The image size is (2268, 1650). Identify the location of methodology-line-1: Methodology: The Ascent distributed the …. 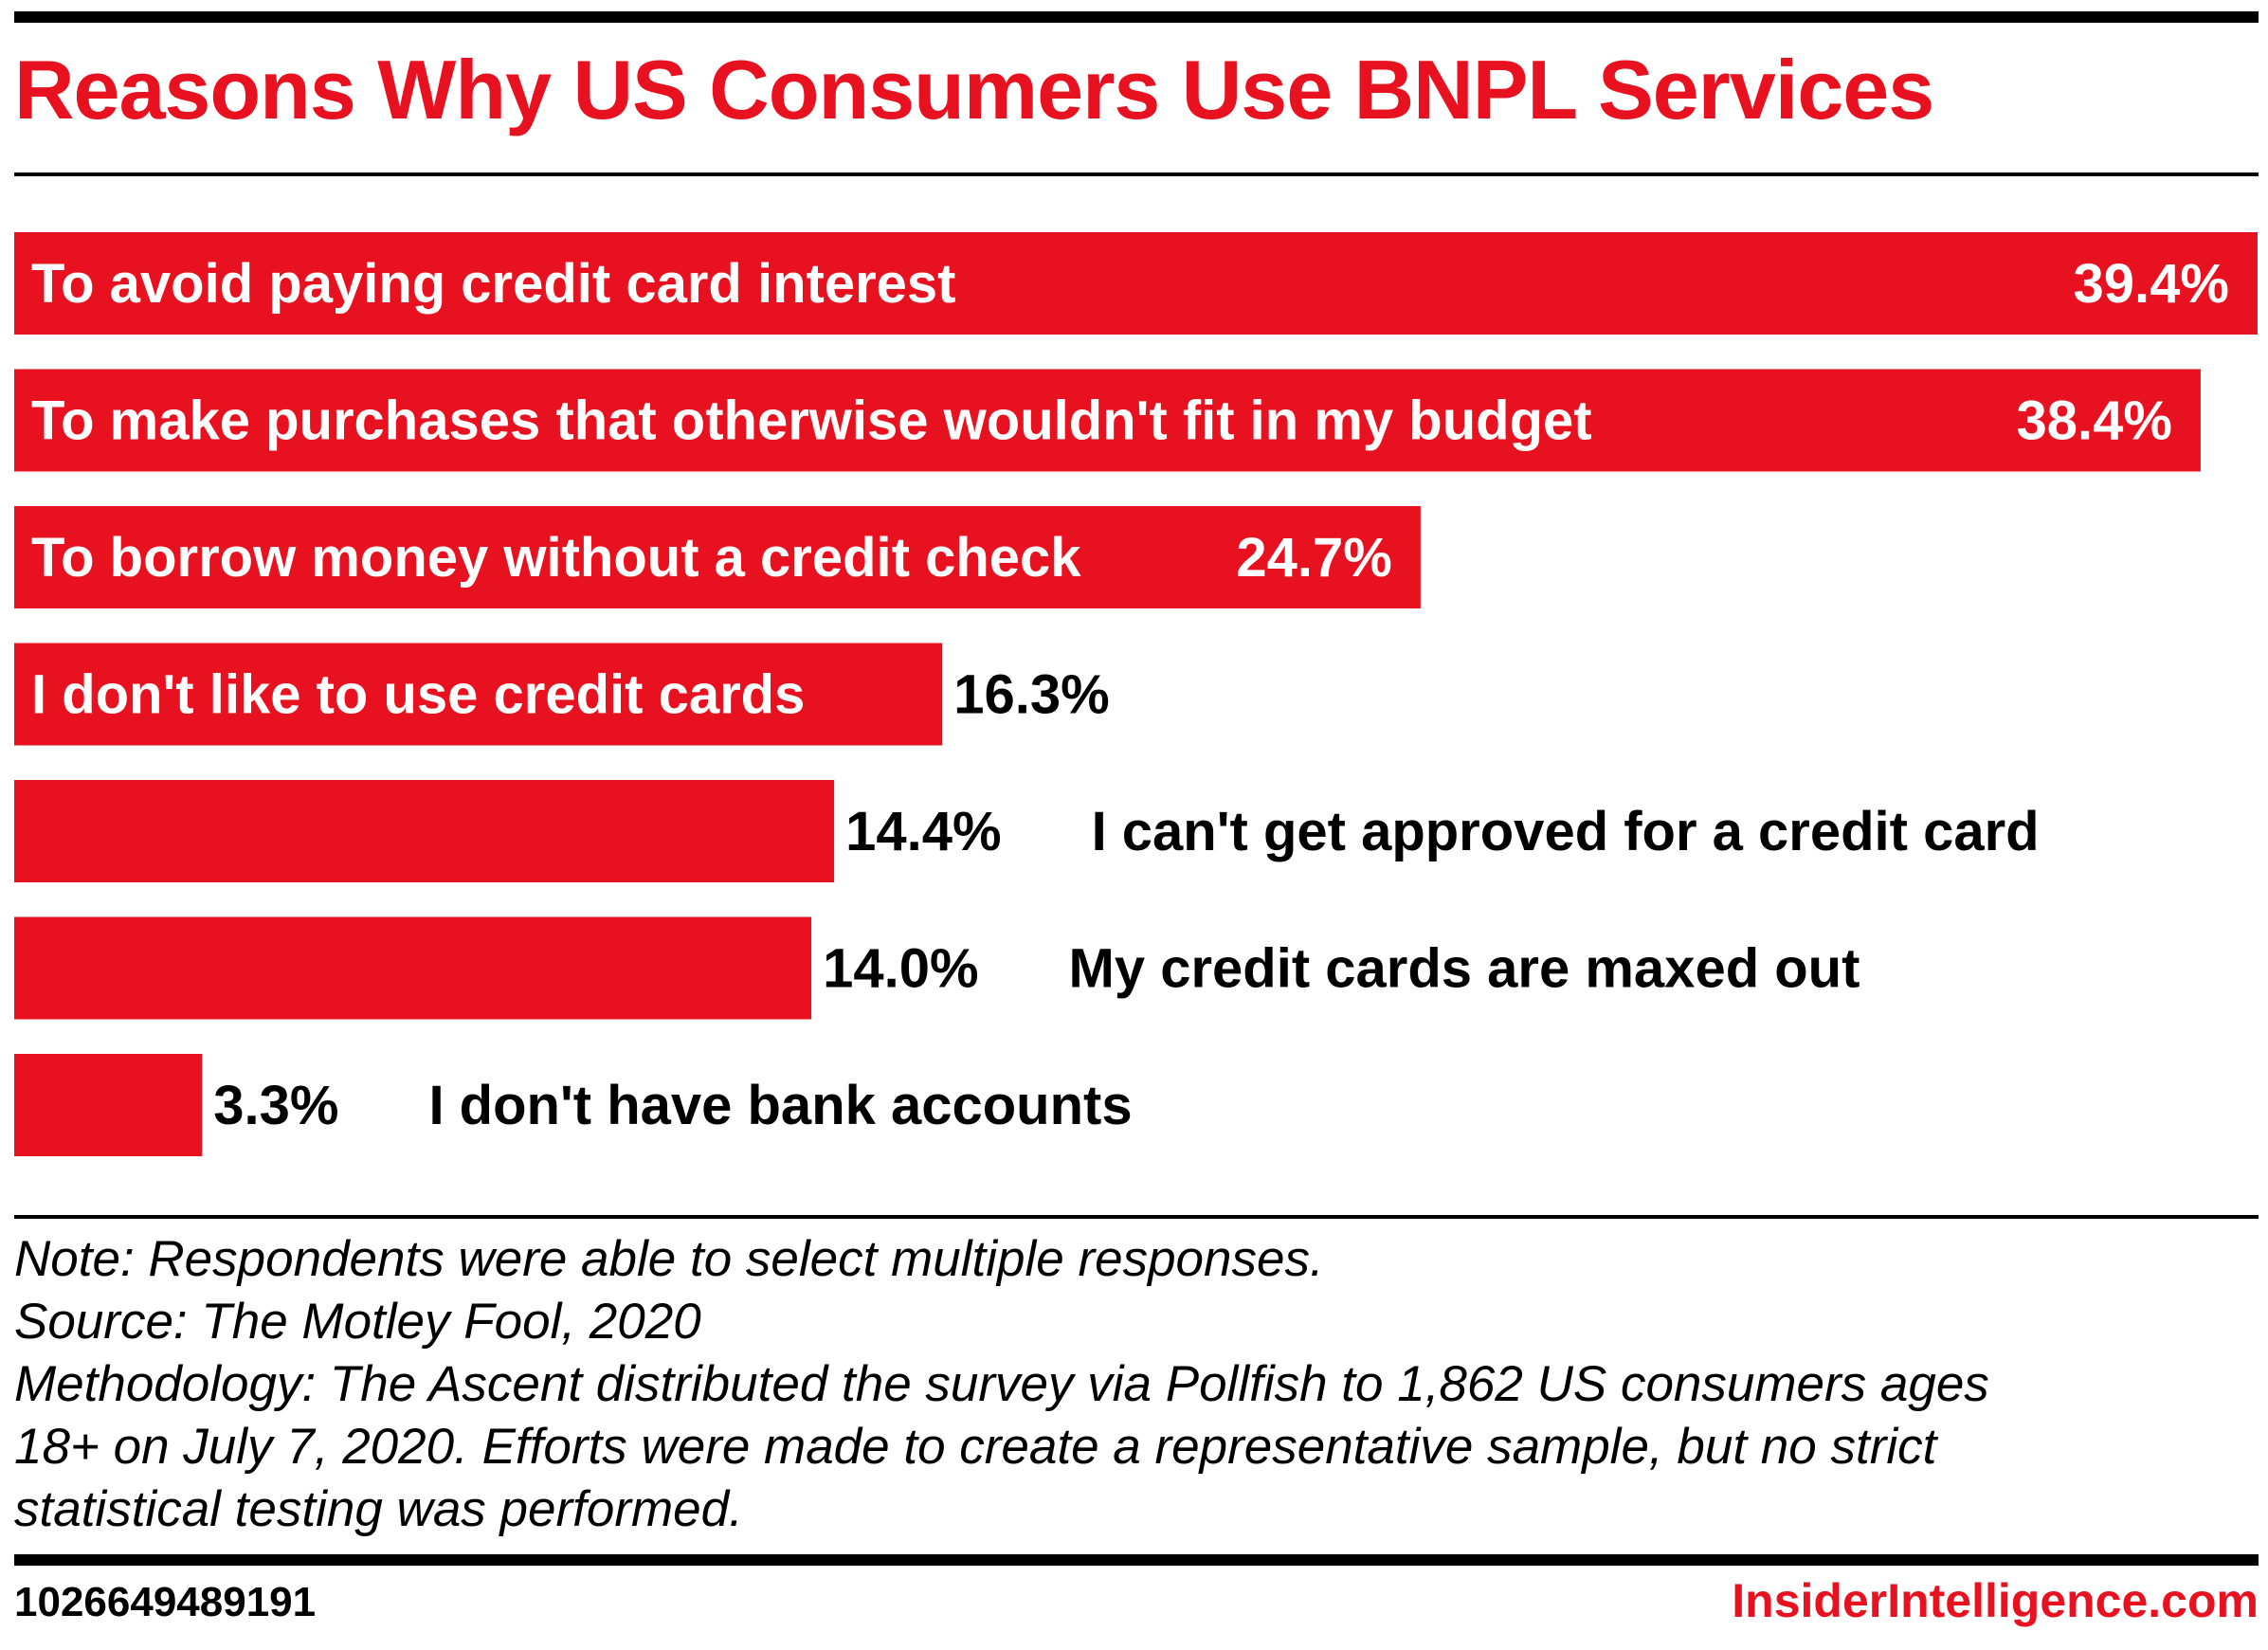
(1002, 1384).